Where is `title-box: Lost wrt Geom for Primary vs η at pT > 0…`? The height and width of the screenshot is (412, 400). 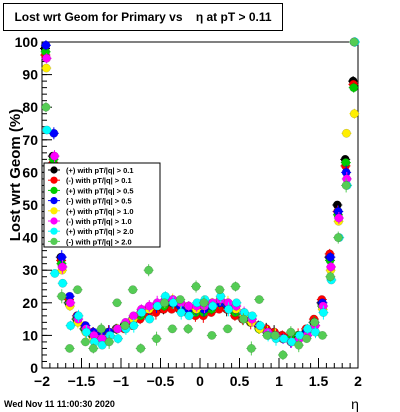
title-box: Lost wrt Geom for Primary vs η at pT > 0… is located at coordinates (143, 17).